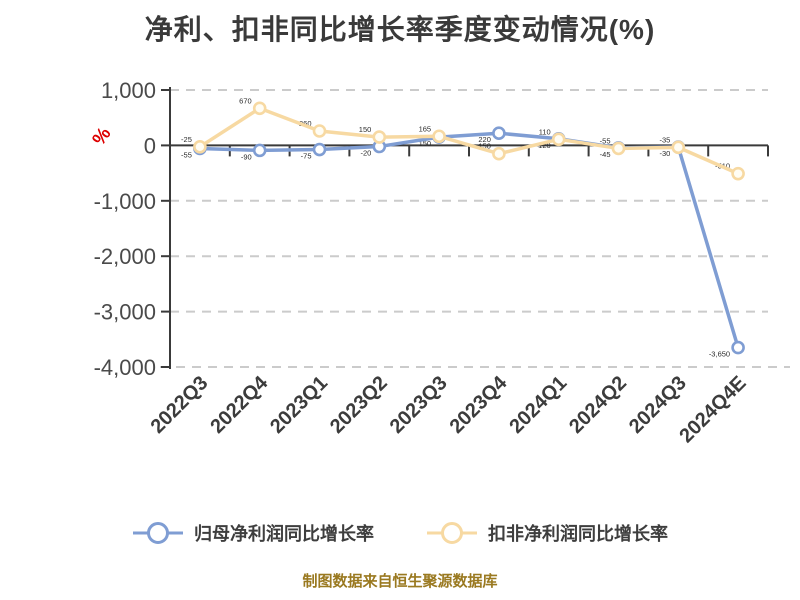  Describe the element at coordinates (400, 533) in the screenshot. I see `legend: 归母净利润同比增长率 扣非净利润同比增长率` at that location.